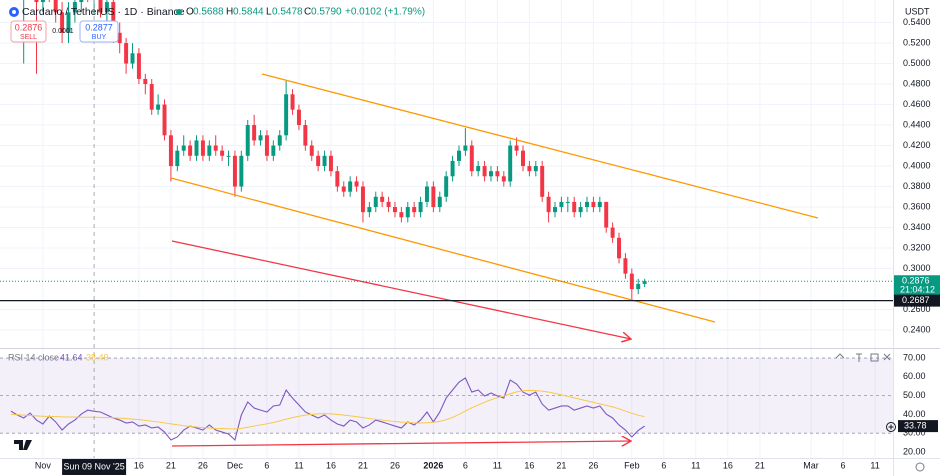  I want to click on ohlc-value: 0.5688, so click(208, 12).